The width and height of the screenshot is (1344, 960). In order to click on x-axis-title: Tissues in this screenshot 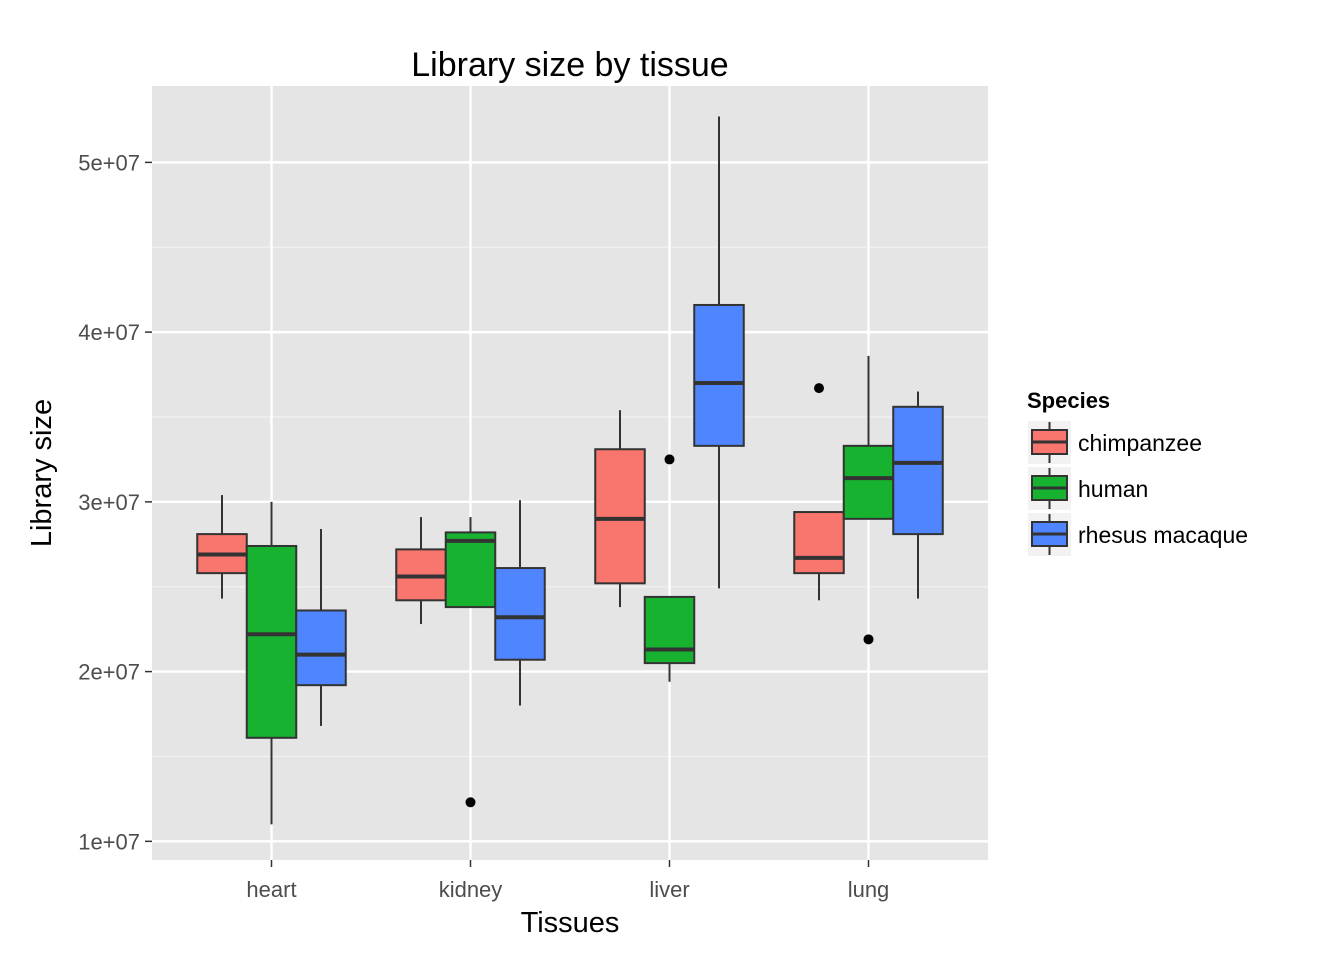, I will do `click(570, 923)`.